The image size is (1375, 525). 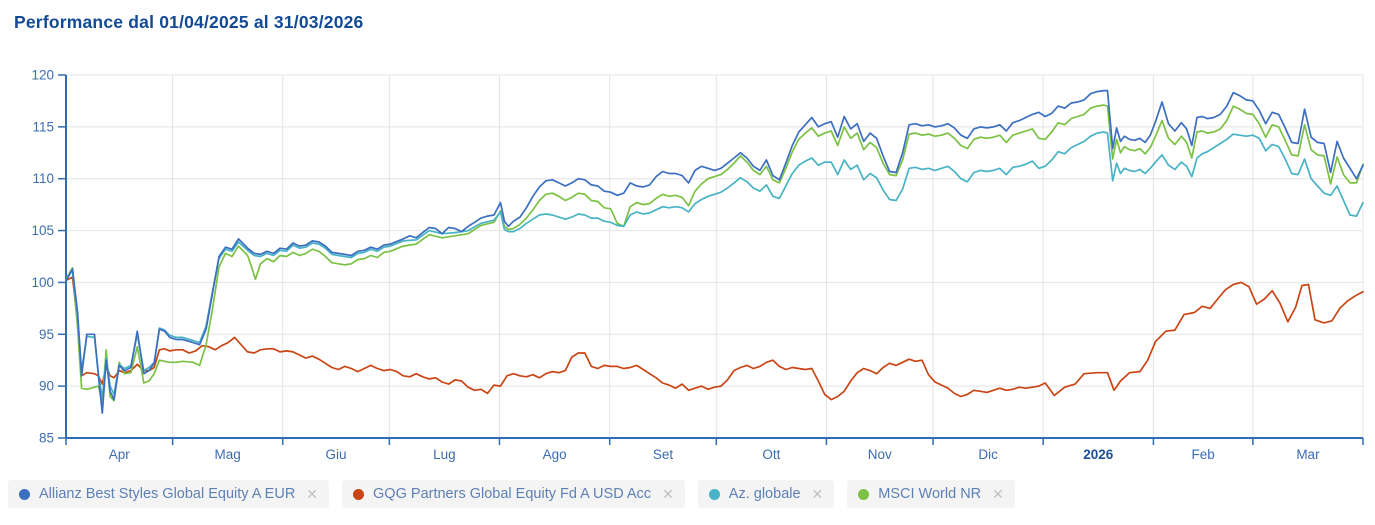 What do you see at coordinates (1308, 454) in the screenshot?
I see `x-axis-label: Mar` at bounding box center [1308, 454].